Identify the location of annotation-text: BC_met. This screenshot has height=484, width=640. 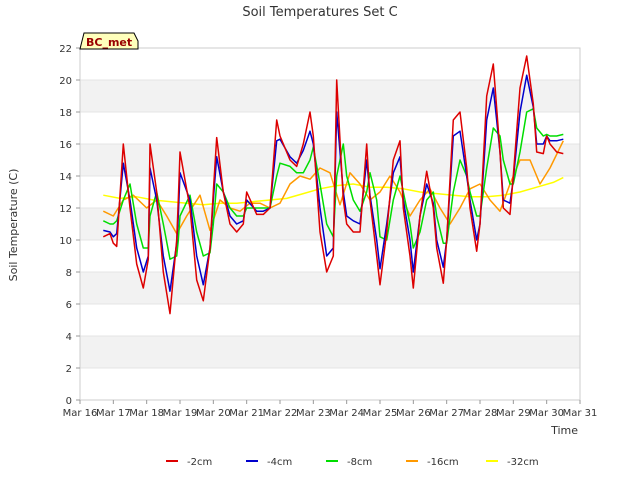
(109, 42).